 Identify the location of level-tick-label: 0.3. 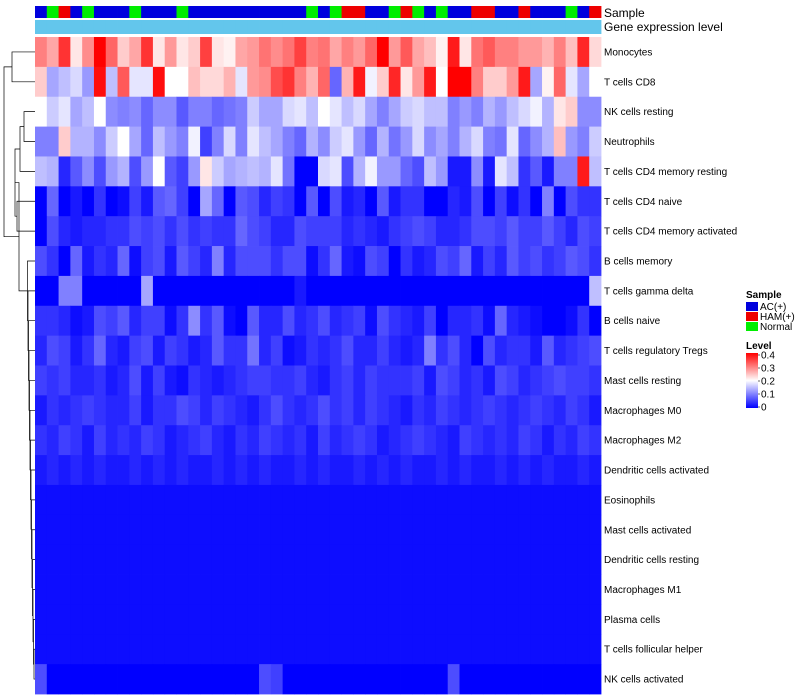
(768, 369).